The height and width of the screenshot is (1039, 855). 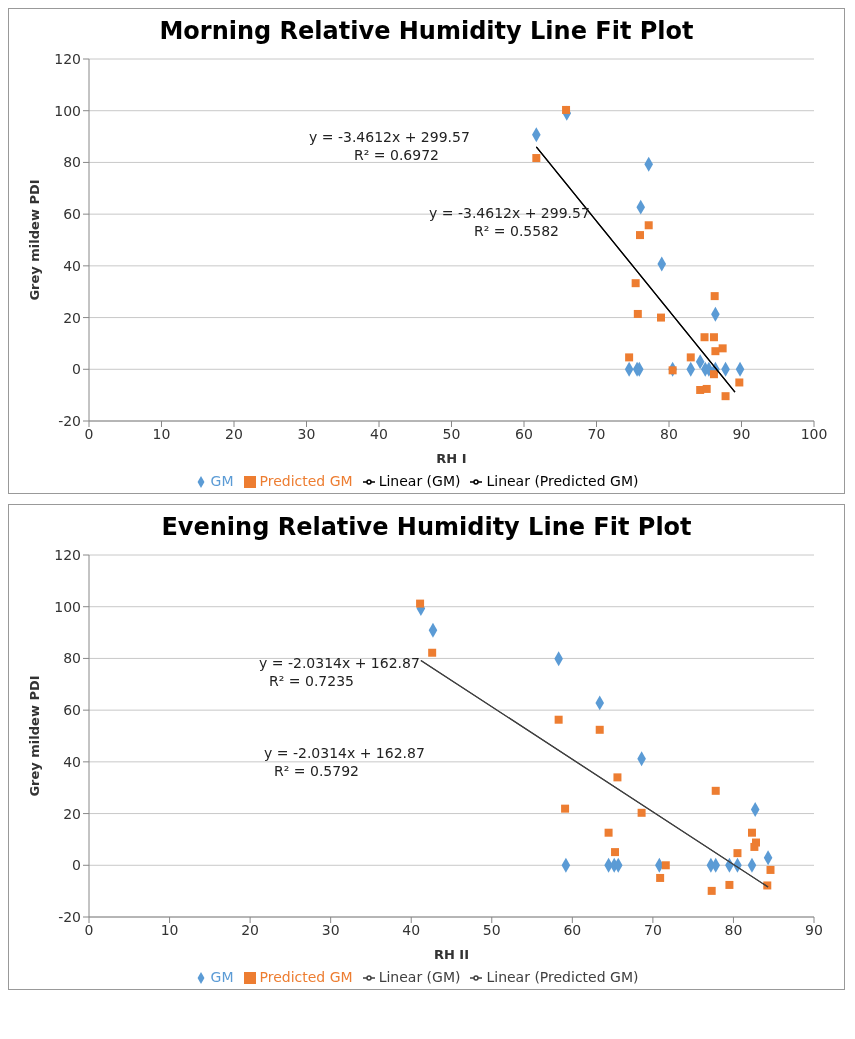 I want to click on chart-title: Morning Relative Humidity Line Fit Plot, so click(x=426, y=31).